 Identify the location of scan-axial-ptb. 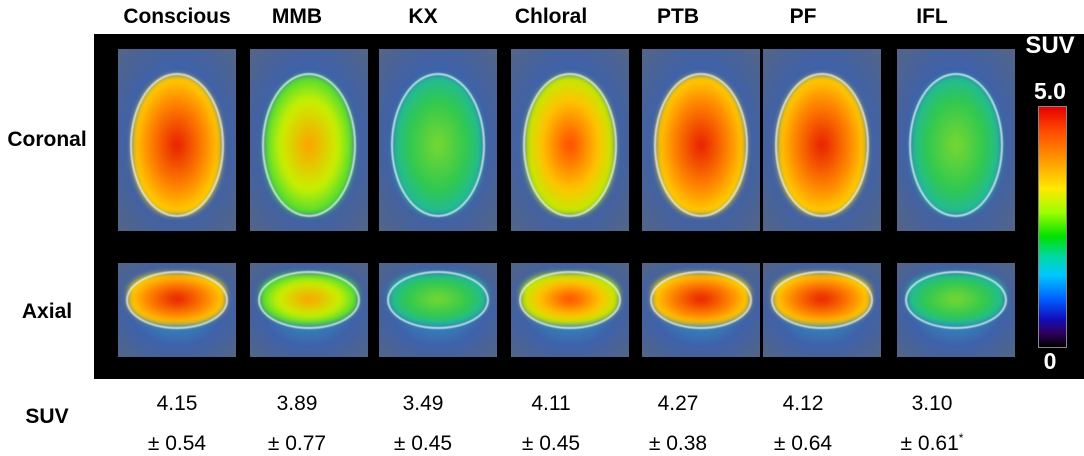
(701, 310).